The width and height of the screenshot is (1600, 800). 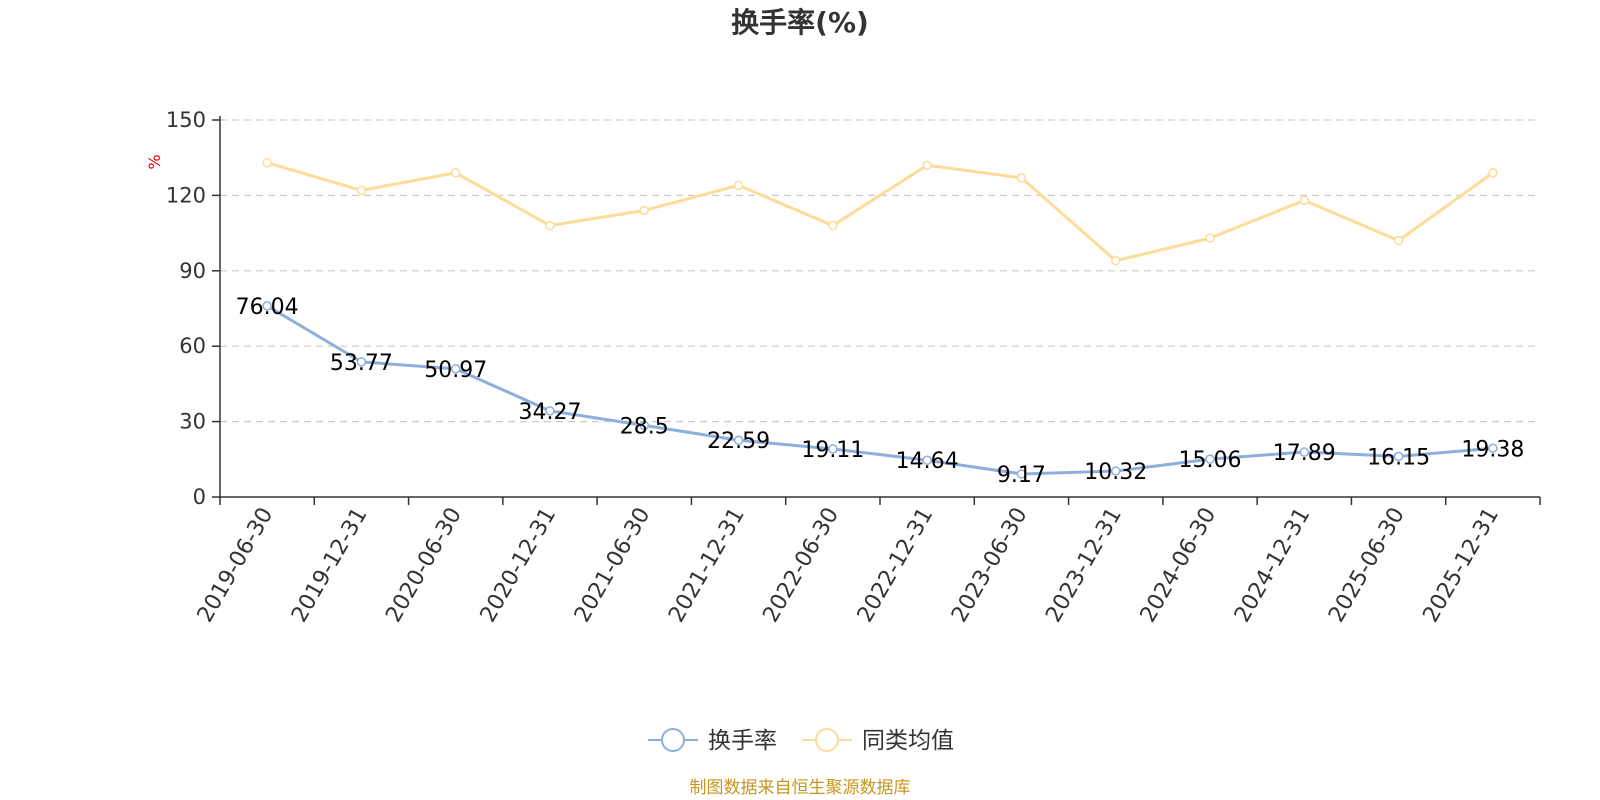 I want to click on x-tick-label-2022-12-31: 2022-12-31, so click(x=896, y=565).